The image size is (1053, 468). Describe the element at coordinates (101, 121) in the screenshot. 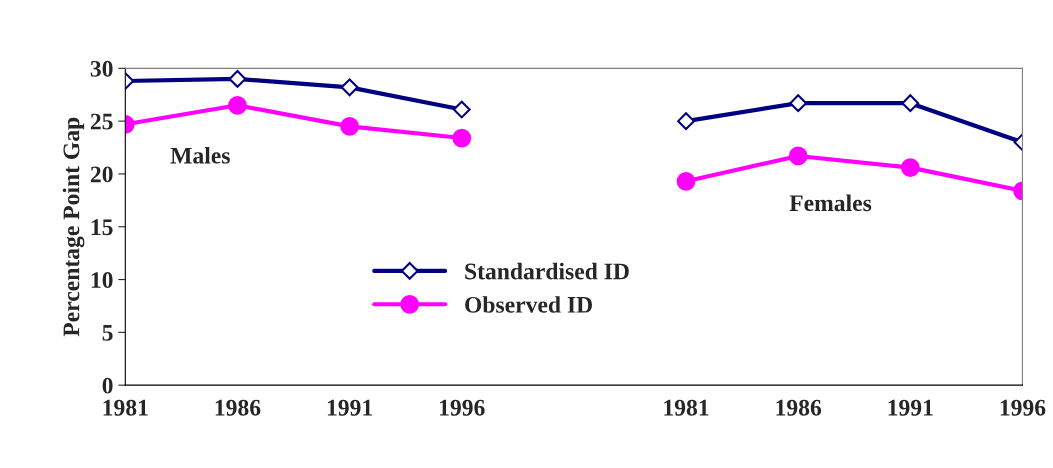

I see `y-tick-label: 25` at that location.